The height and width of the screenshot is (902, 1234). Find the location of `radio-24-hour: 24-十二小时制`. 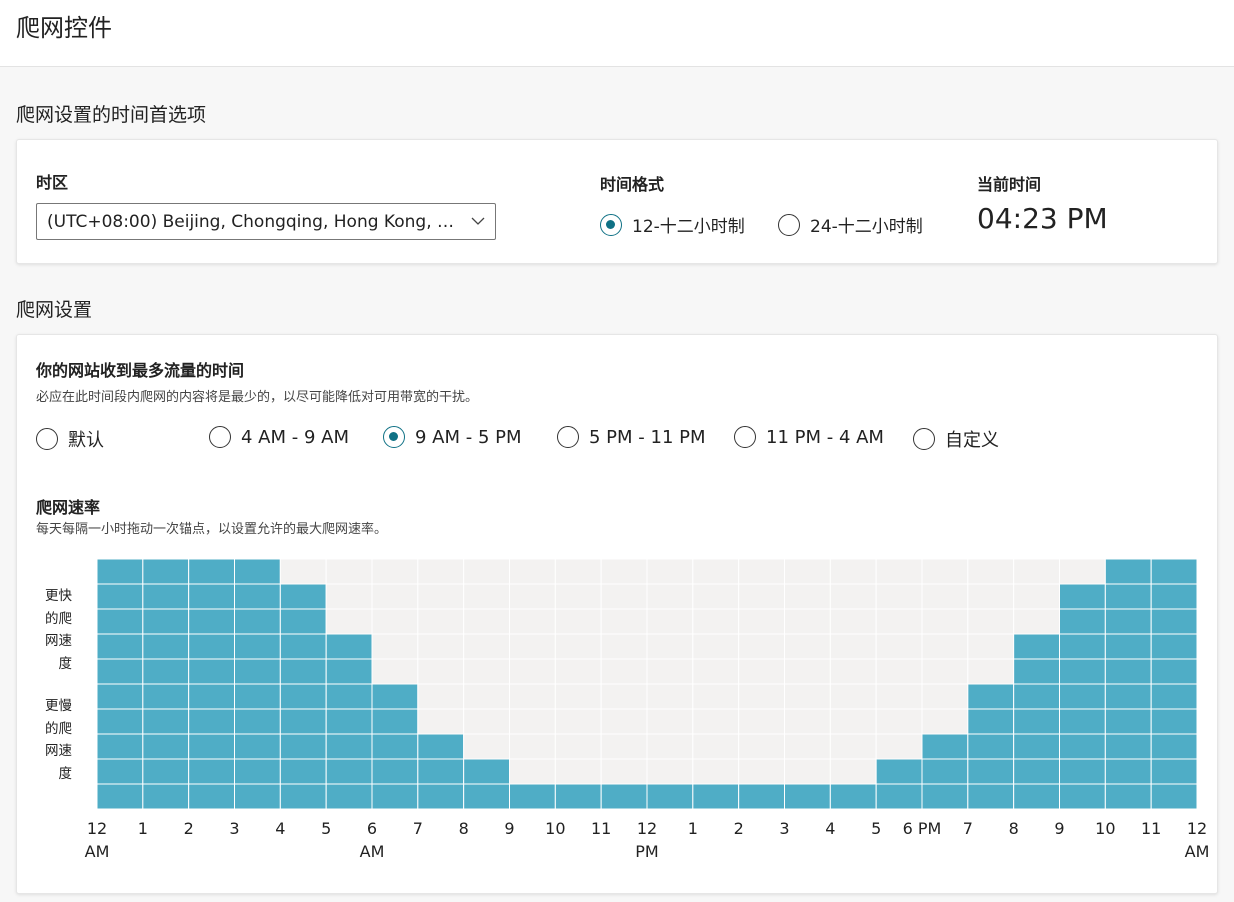

radio-24-hour: 24-十二小时制 is located at coordinates (850, 224).